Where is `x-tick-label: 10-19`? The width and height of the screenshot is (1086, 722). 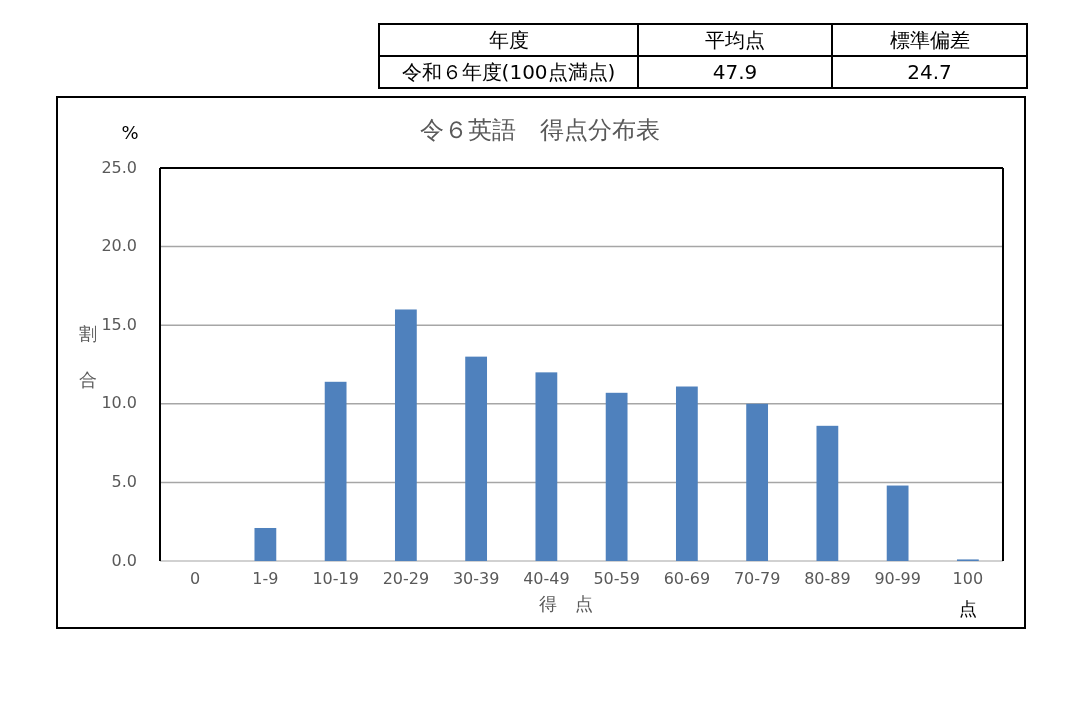 x-tick-label: 10-19 is located at coordinates (335, 578).